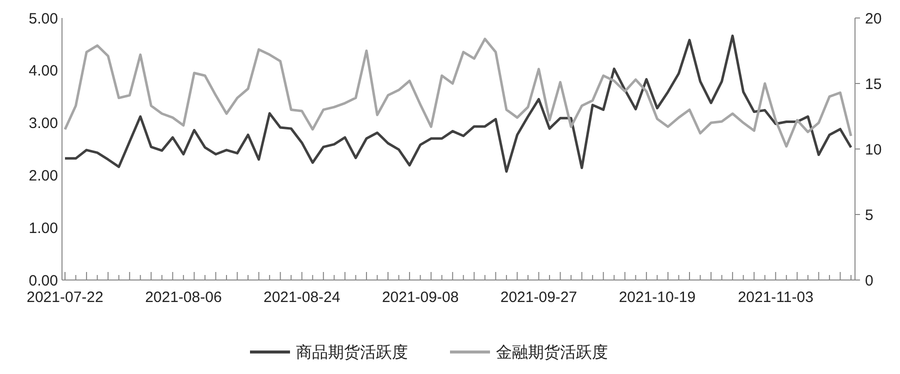 The height and width of the screenshot is (374, 900). I want to click on legend-label: 金融期货活跃度, so click(552, 353).